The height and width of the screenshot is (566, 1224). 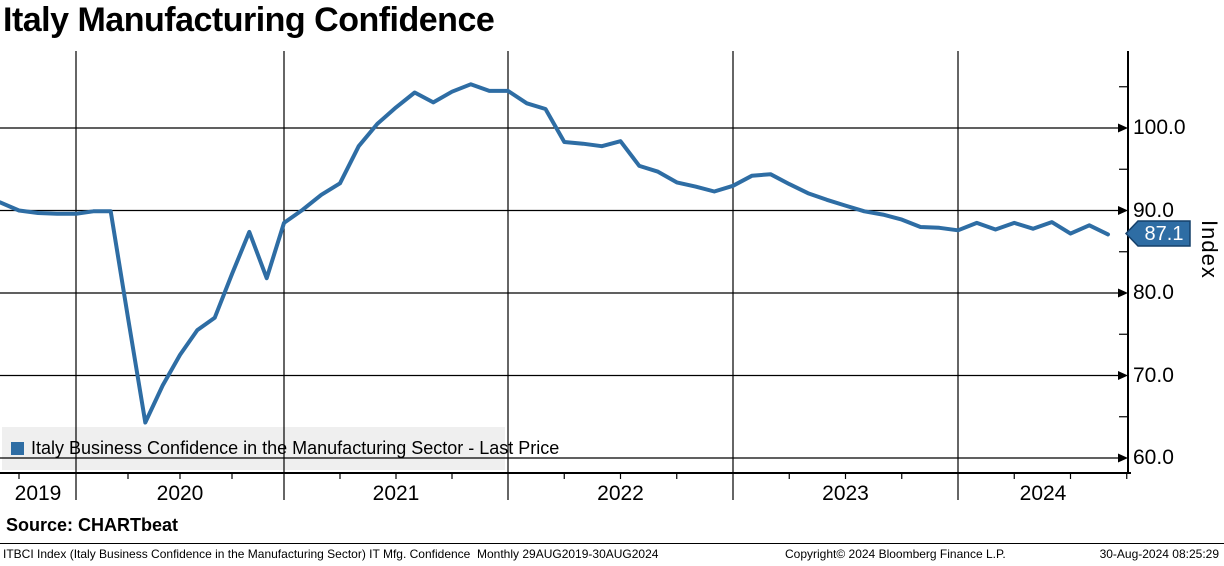 What do you see at coordinates (1153, 375) in the screenshot?
I see `y-axis-tick-label: 70.0` at bounding box center [1153, 375].